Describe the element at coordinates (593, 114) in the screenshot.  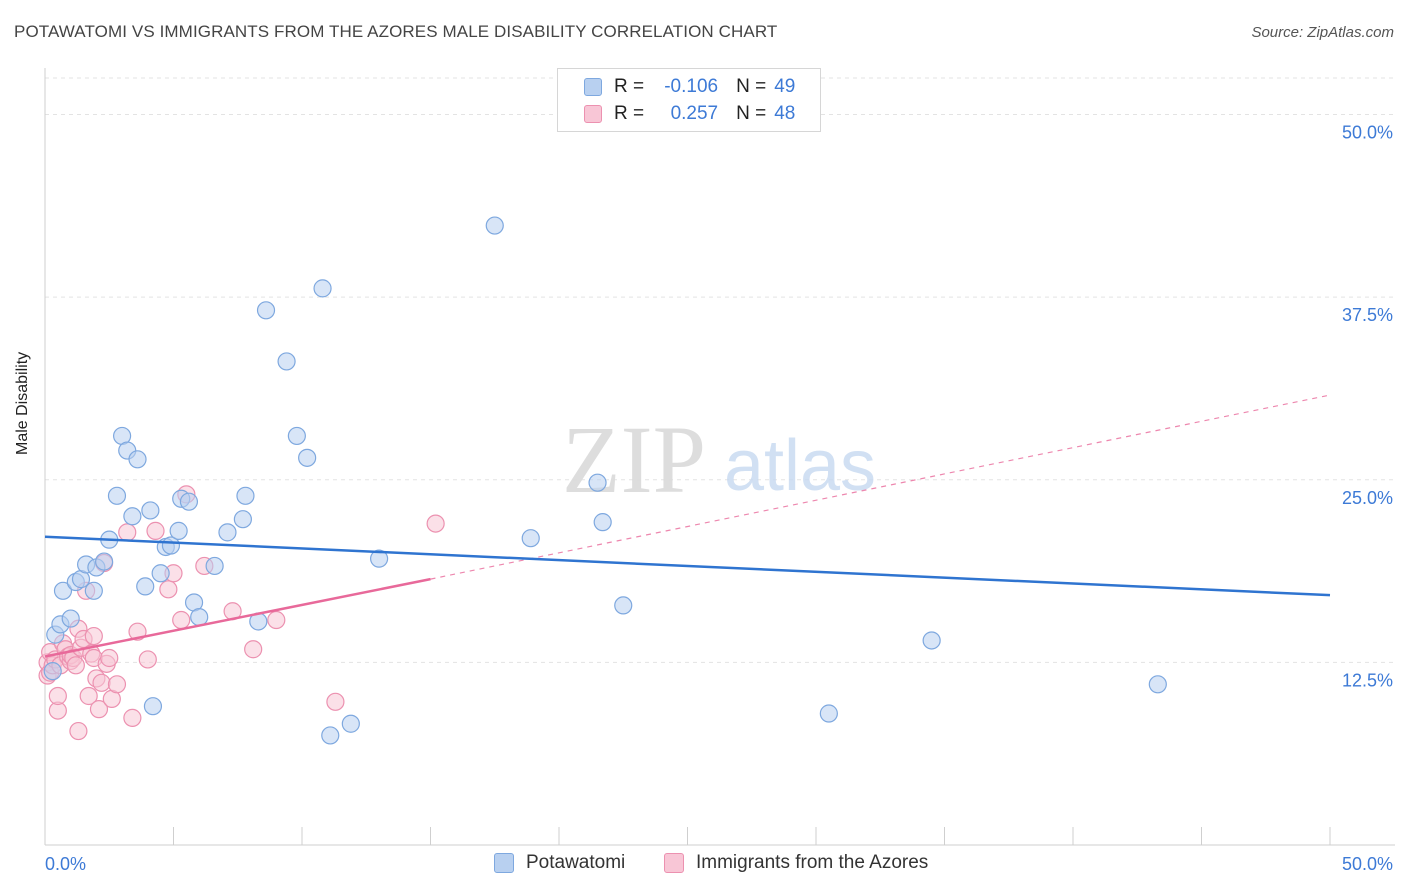
I see `legend-swatch-pink` at that location.